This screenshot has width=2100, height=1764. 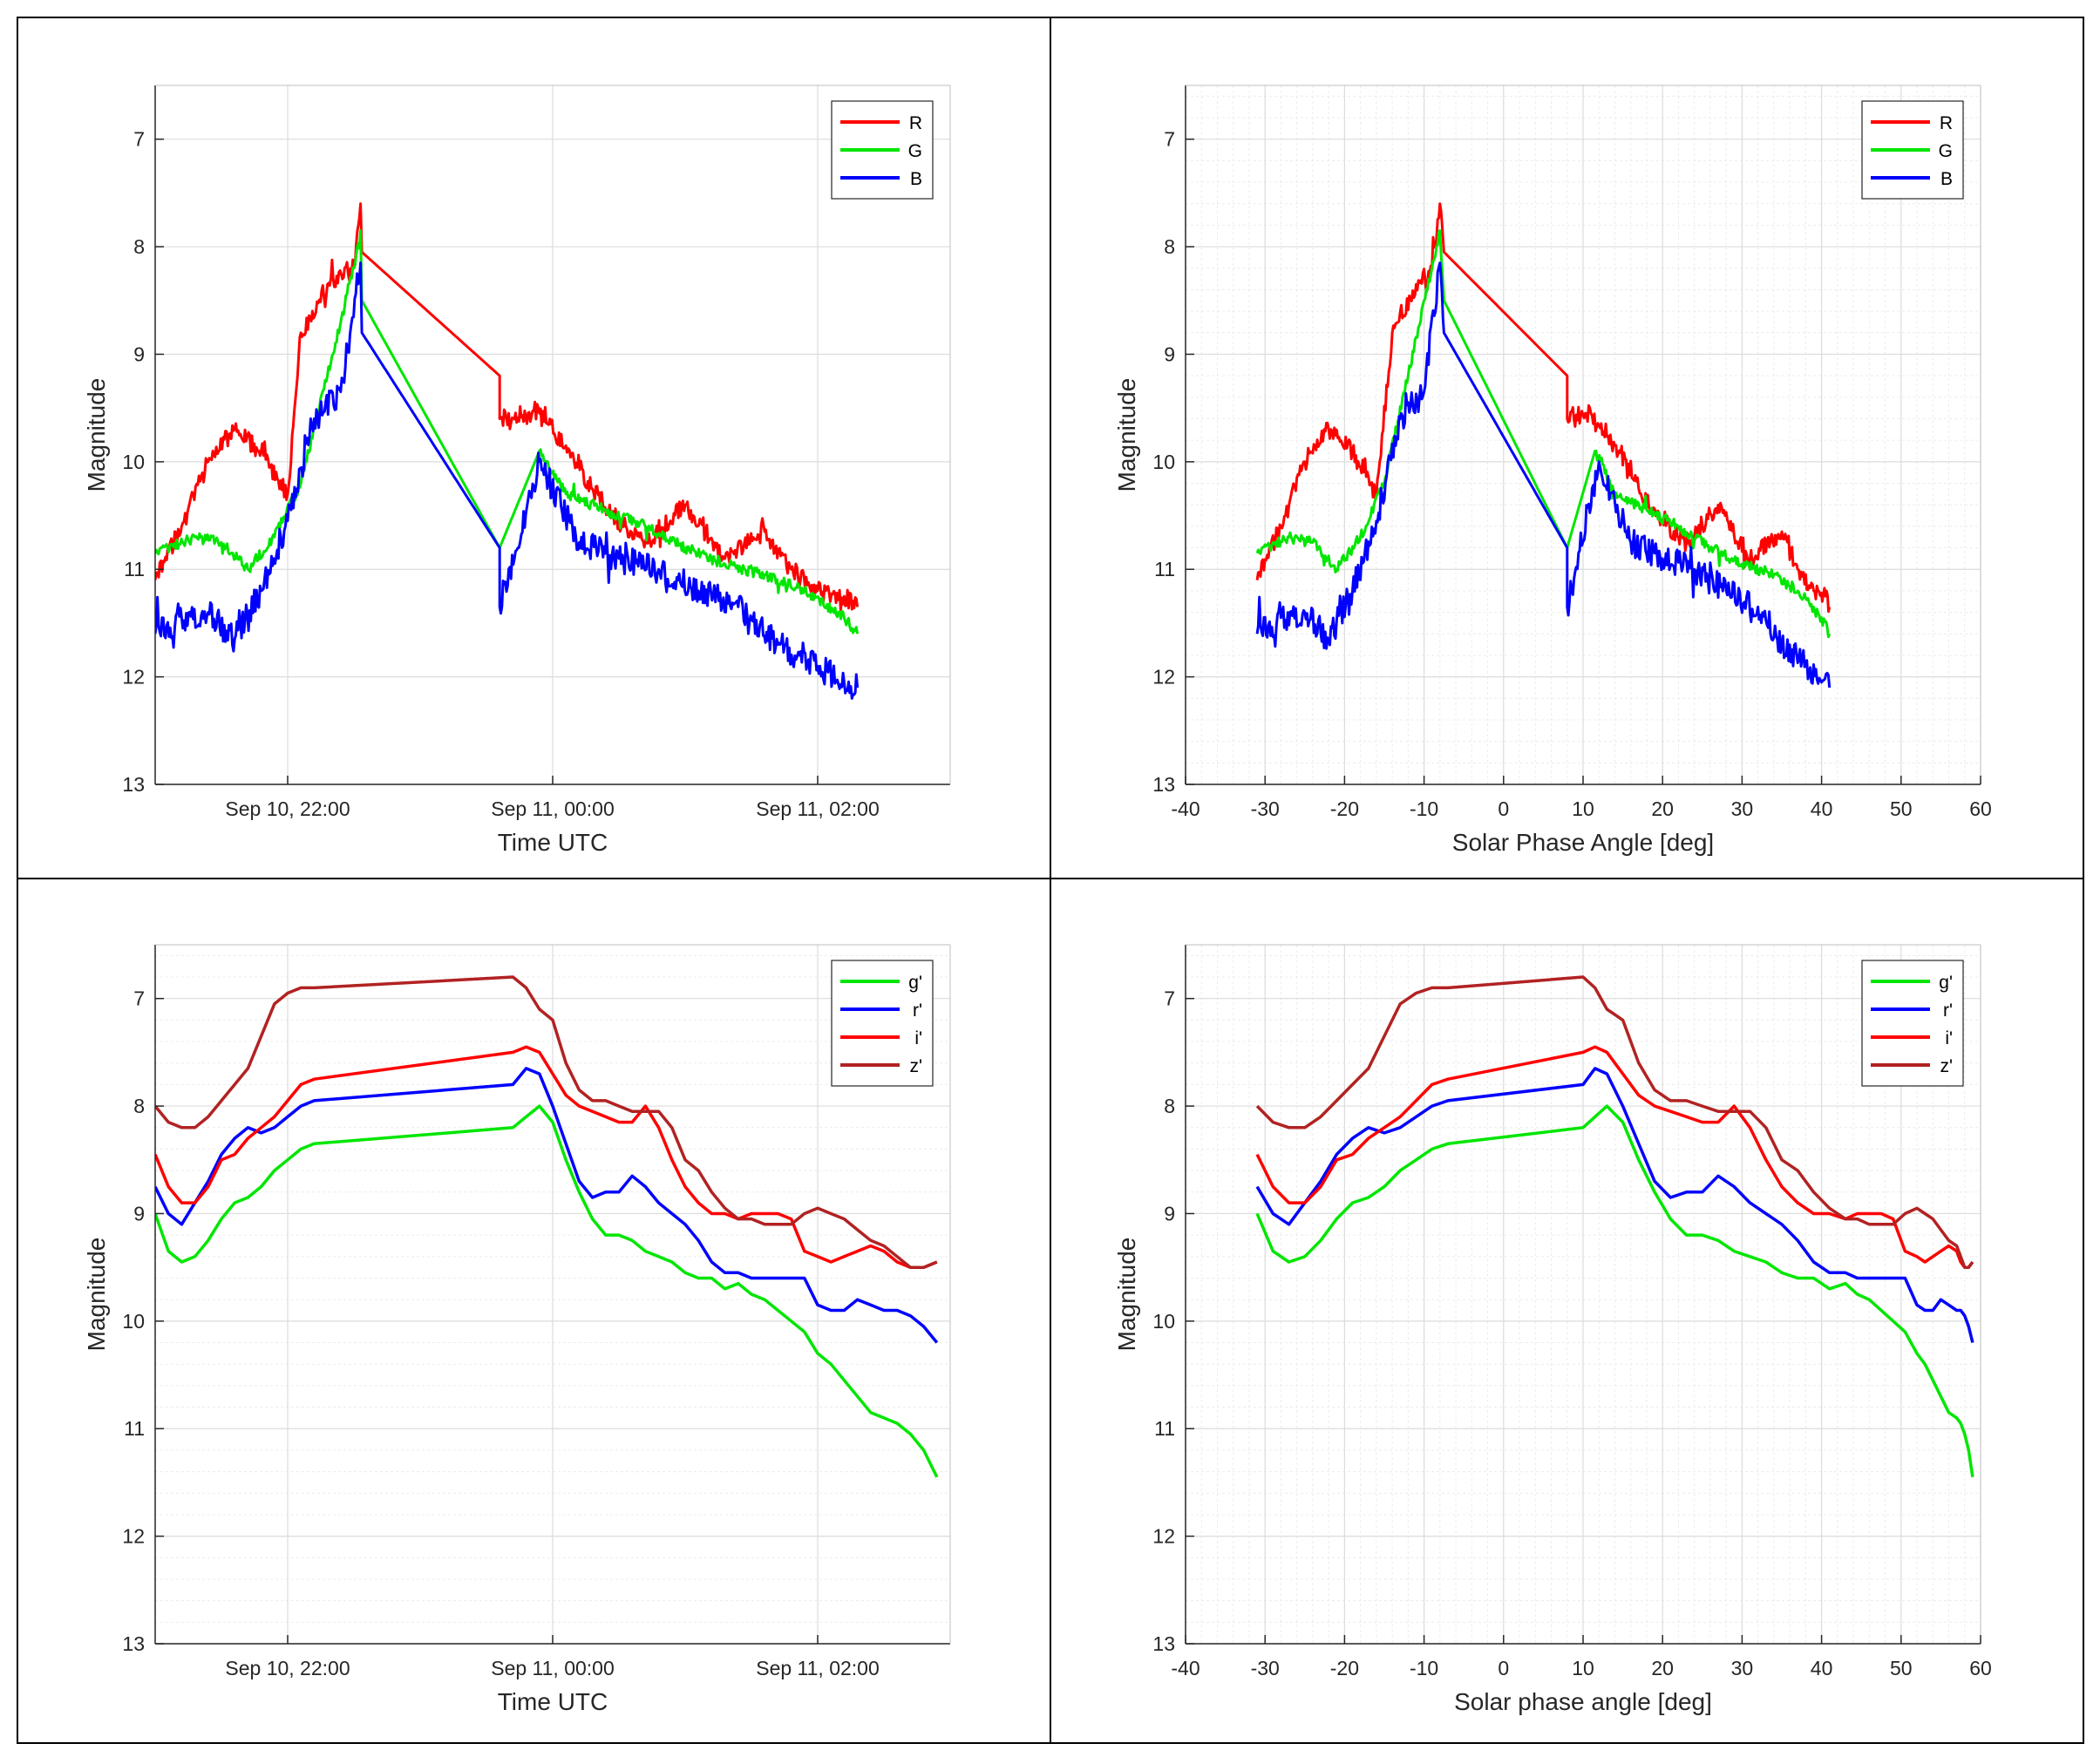 I want to click on x-axis-label: Time UTC, so click(x=553, y=842).